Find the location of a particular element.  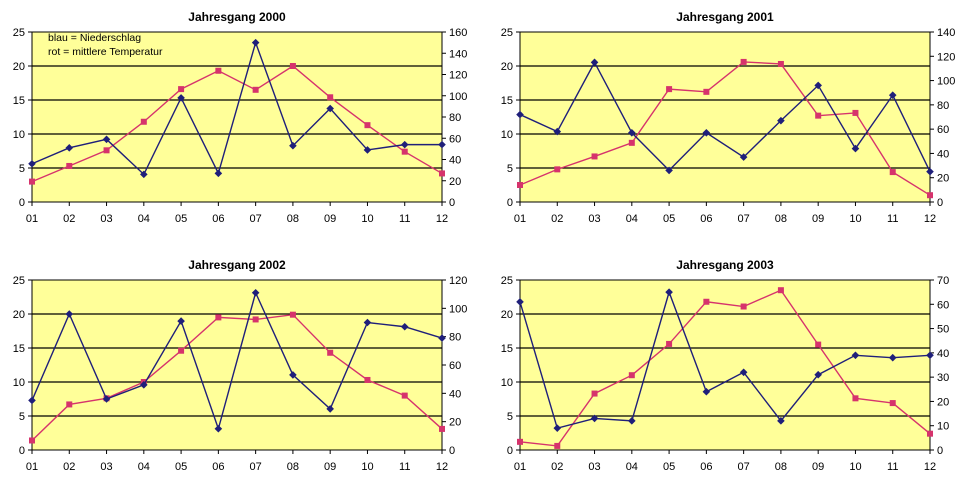

x-tick-label: 07 is located at coordinates (256, 467).